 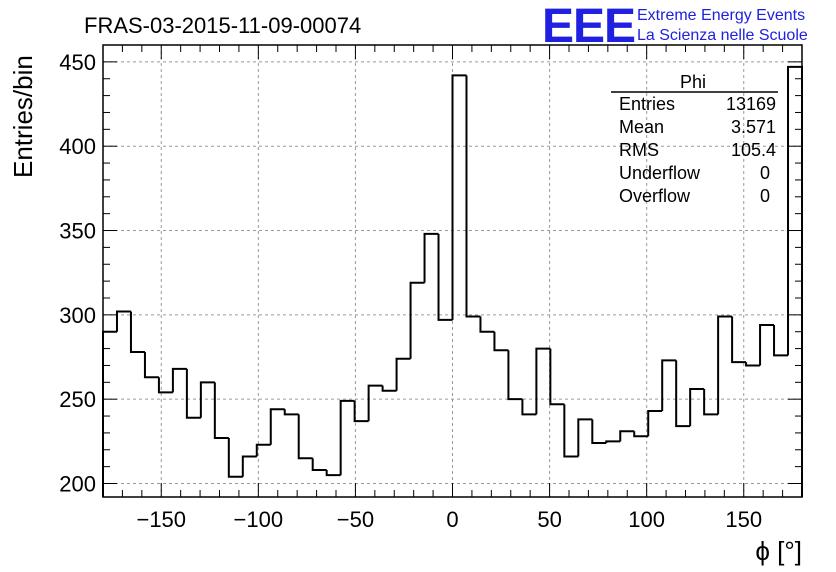 I want to click on stats-overflow-value: 0, so click(x=765, y=196).